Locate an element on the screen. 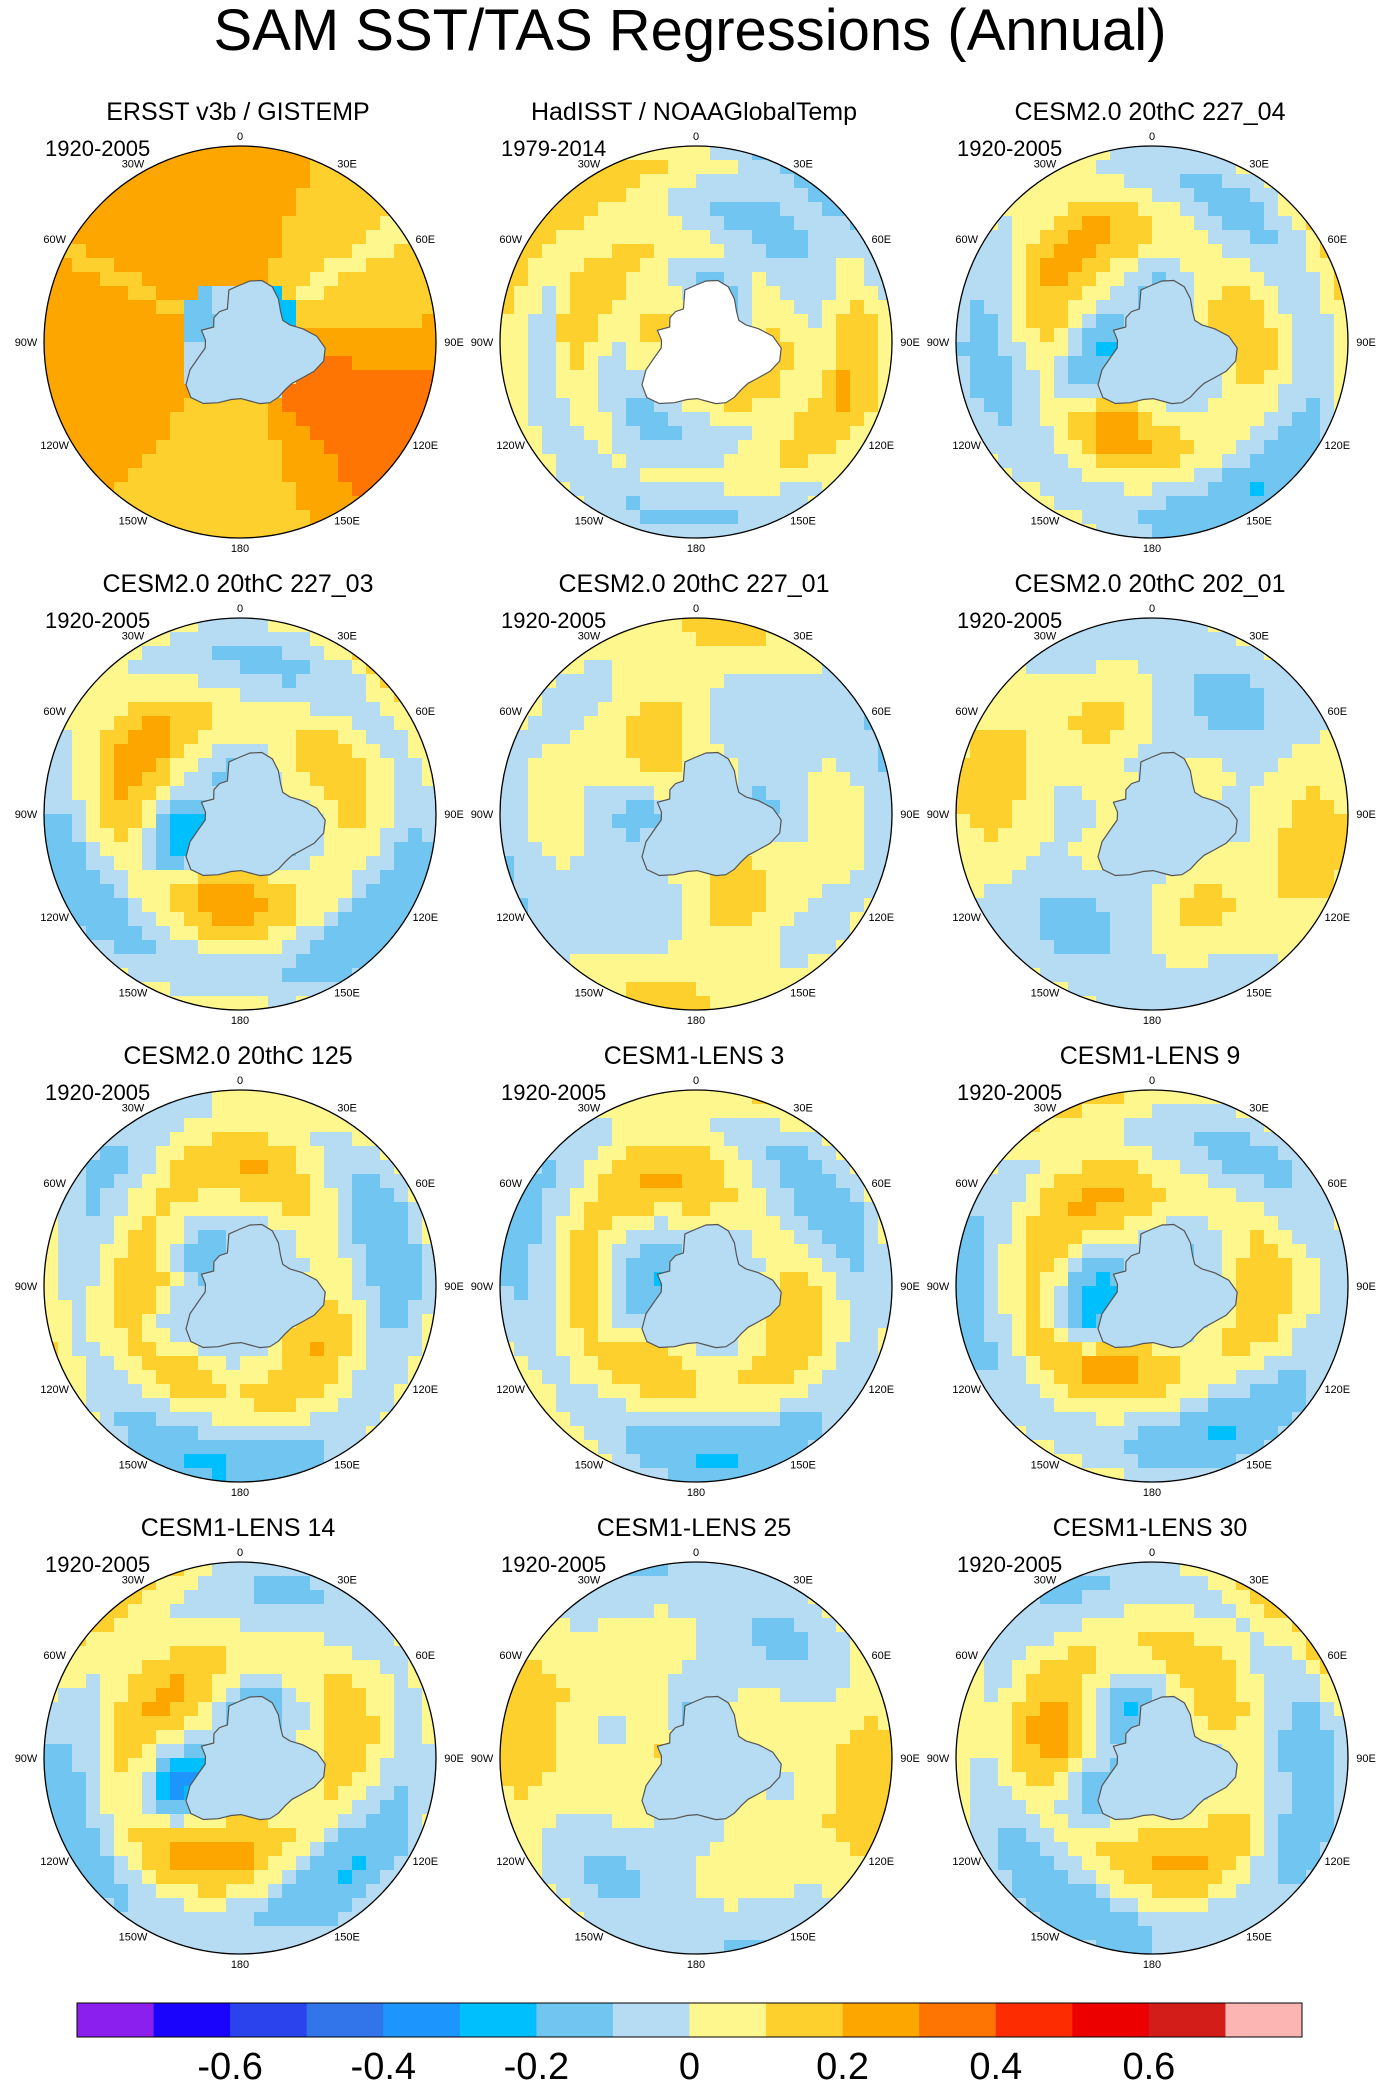  longitude-label: 60W is located at coordinates (54, 712).